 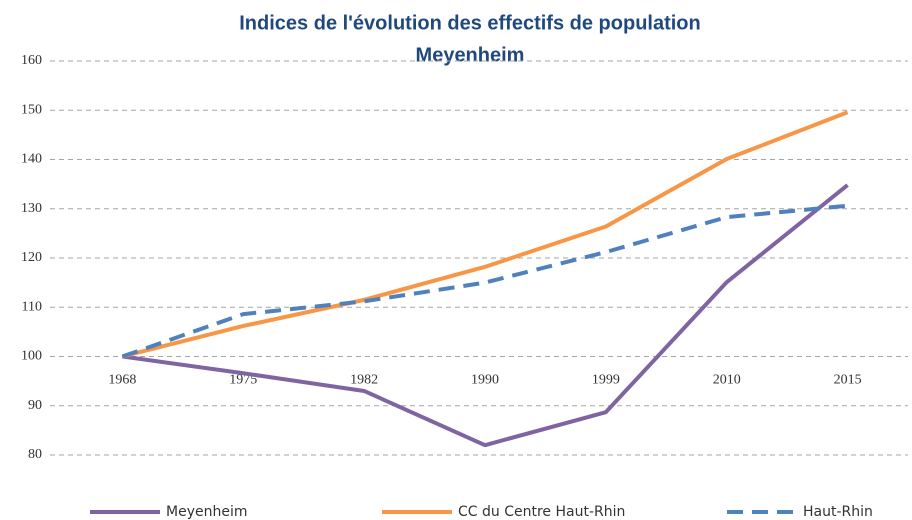 What do you see at coordinates (727, 380) in the screenshot?
I see `x-tick-label: 2010` at bounding box center [727, 380].